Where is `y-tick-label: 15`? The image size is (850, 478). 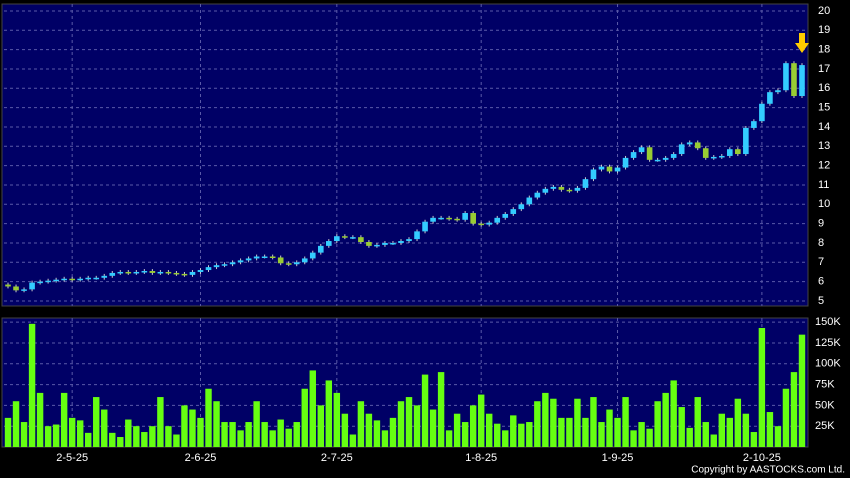 y-tick-label: 15 is located at coordinates (824, 108).